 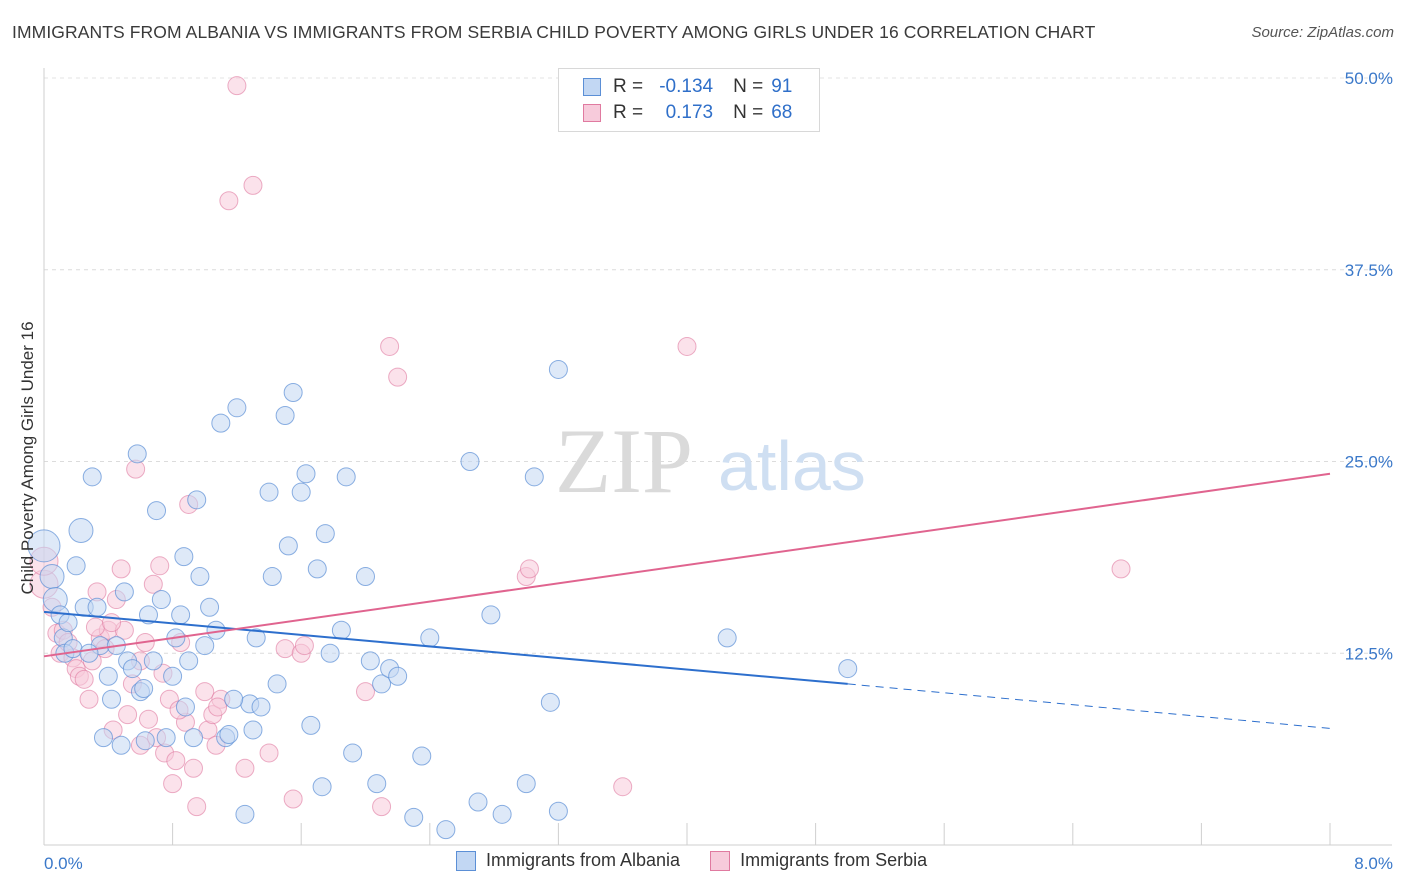 I want to click on source-label: Source: ZipAtlas.com, so click(x=1322, y=32).